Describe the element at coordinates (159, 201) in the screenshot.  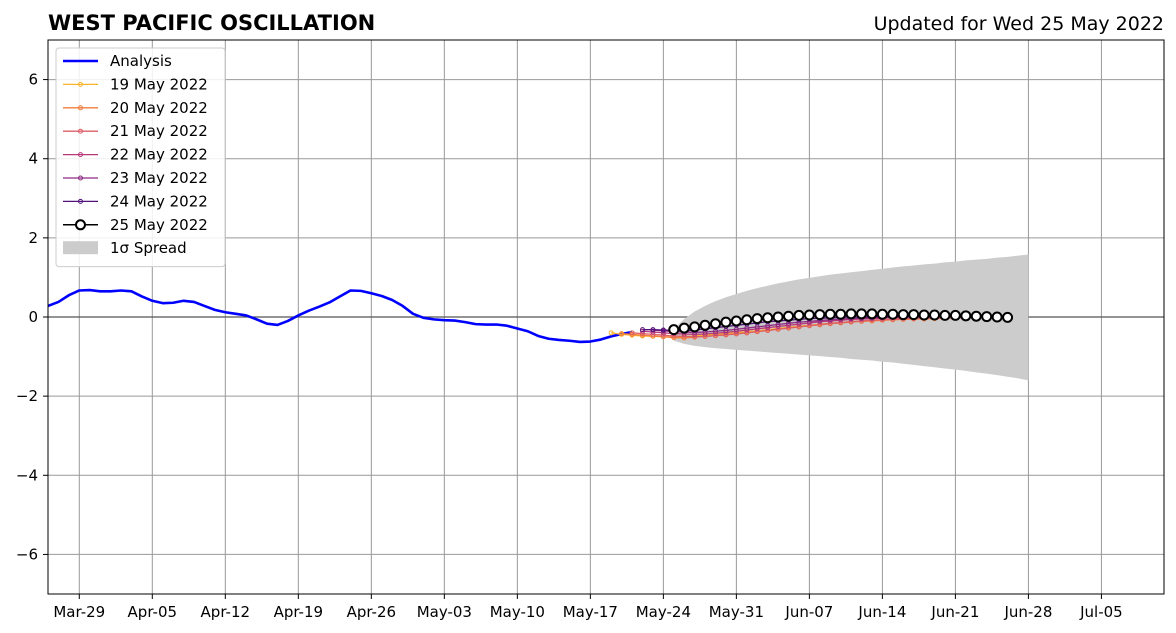
I see `legend-label: 24 May 2022` at that location.